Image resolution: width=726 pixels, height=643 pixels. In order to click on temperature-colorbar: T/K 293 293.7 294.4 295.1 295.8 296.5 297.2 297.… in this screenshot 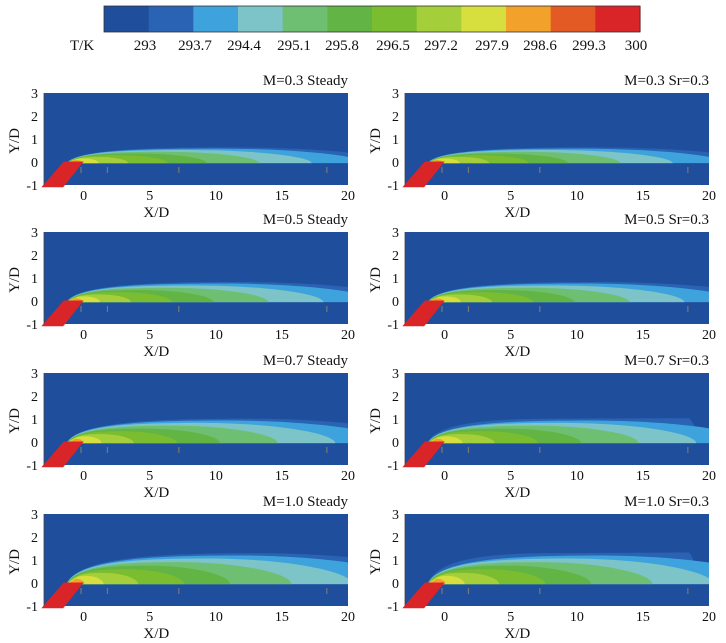, I will do `click(358, 29)`.